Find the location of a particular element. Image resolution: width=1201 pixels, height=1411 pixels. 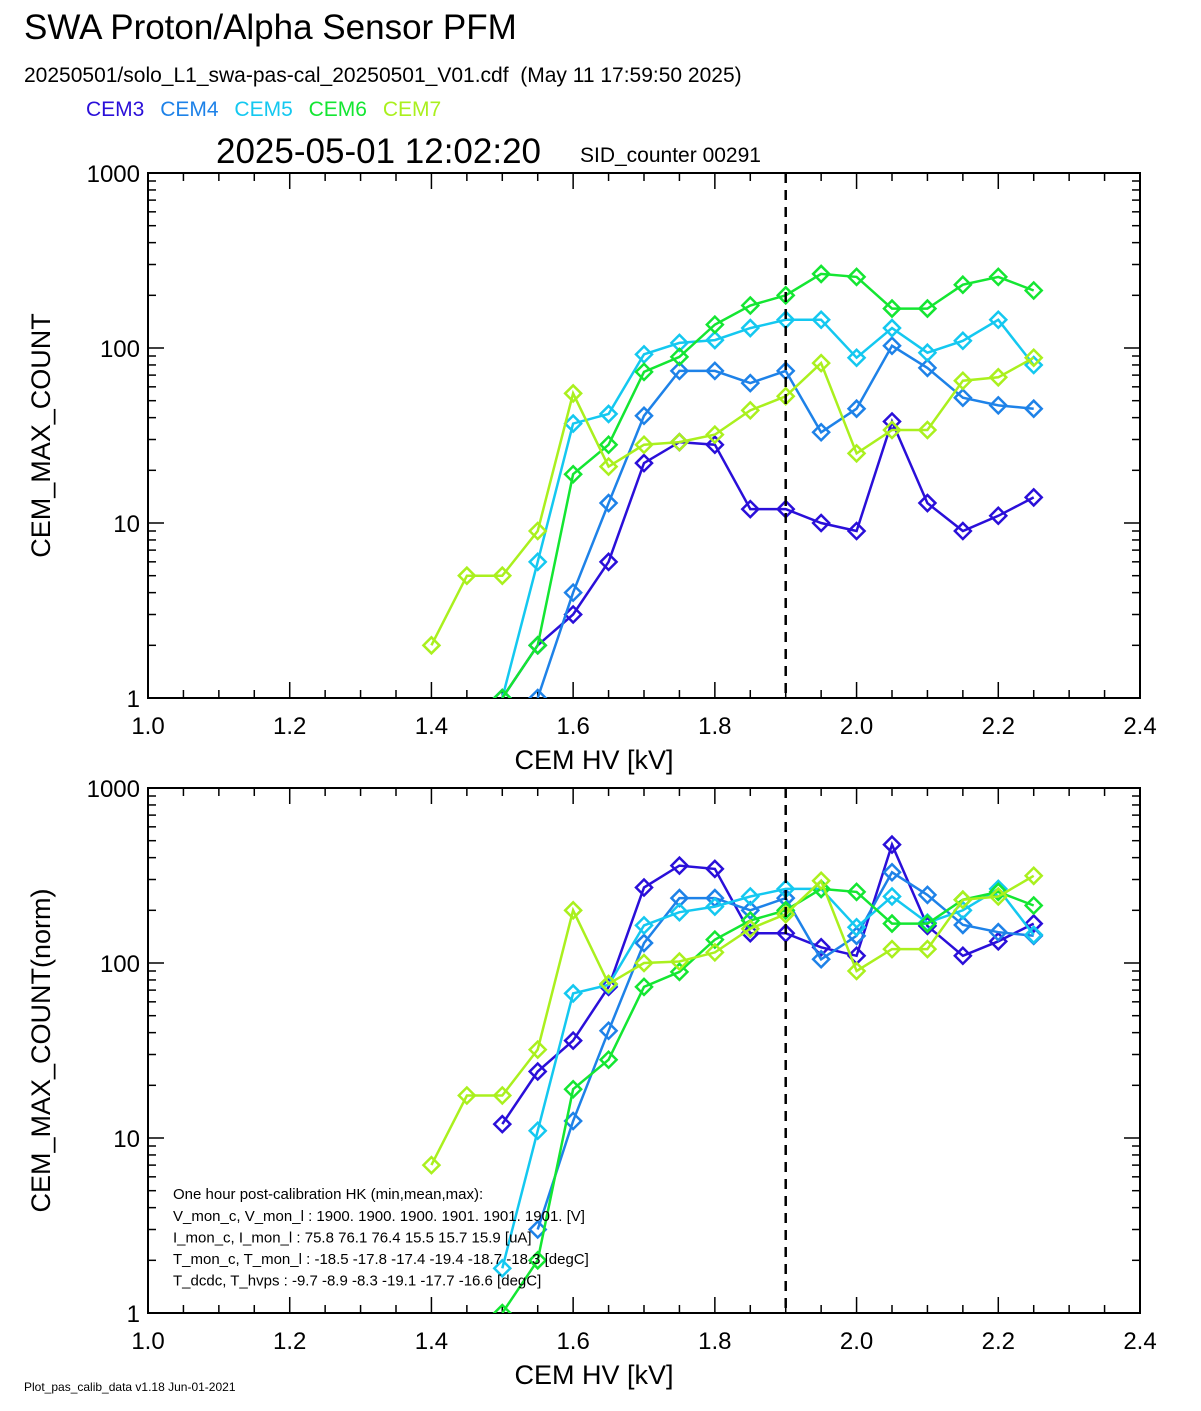

chart-title: SWA Proton/Alpha Sensor PFM is located at coordinates (270, 27).